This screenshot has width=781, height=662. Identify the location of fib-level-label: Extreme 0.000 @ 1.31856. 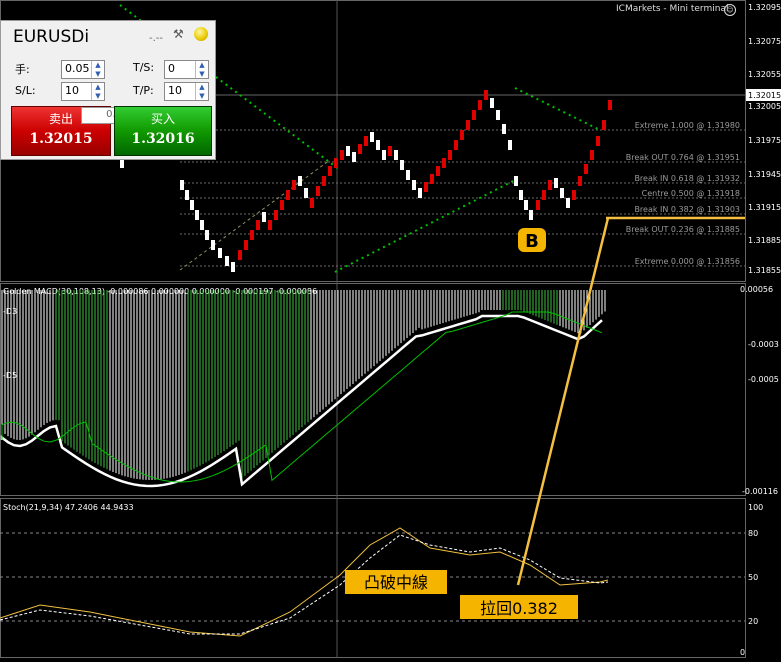
(687, 261).